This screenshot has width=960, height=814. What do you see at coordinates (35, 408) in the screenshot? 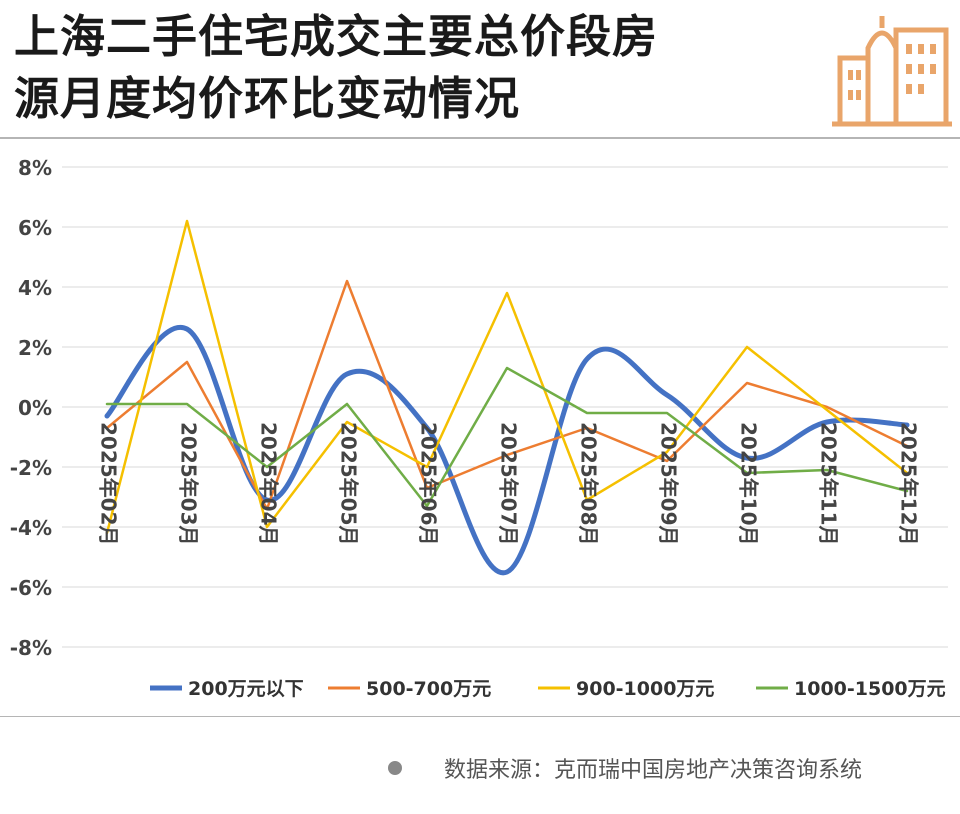
I see `y-tick-label: 0%` at bounding box center [35, 408].